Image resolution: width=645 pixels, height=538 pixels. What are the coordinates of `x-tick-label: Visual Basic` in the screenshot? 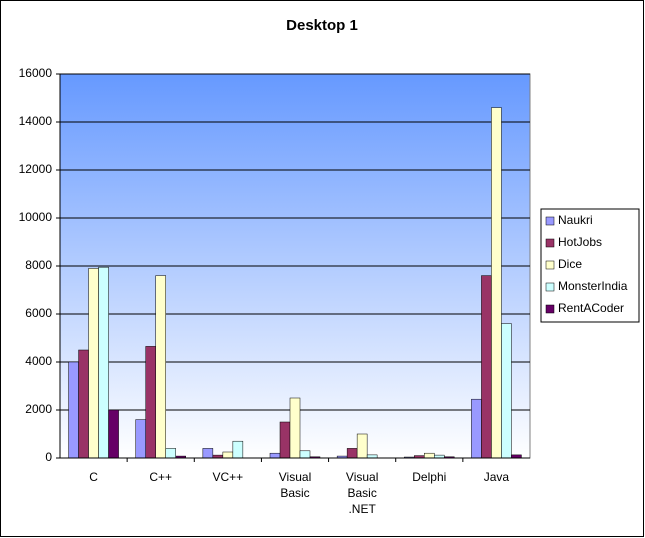 It's located at (295, 485).